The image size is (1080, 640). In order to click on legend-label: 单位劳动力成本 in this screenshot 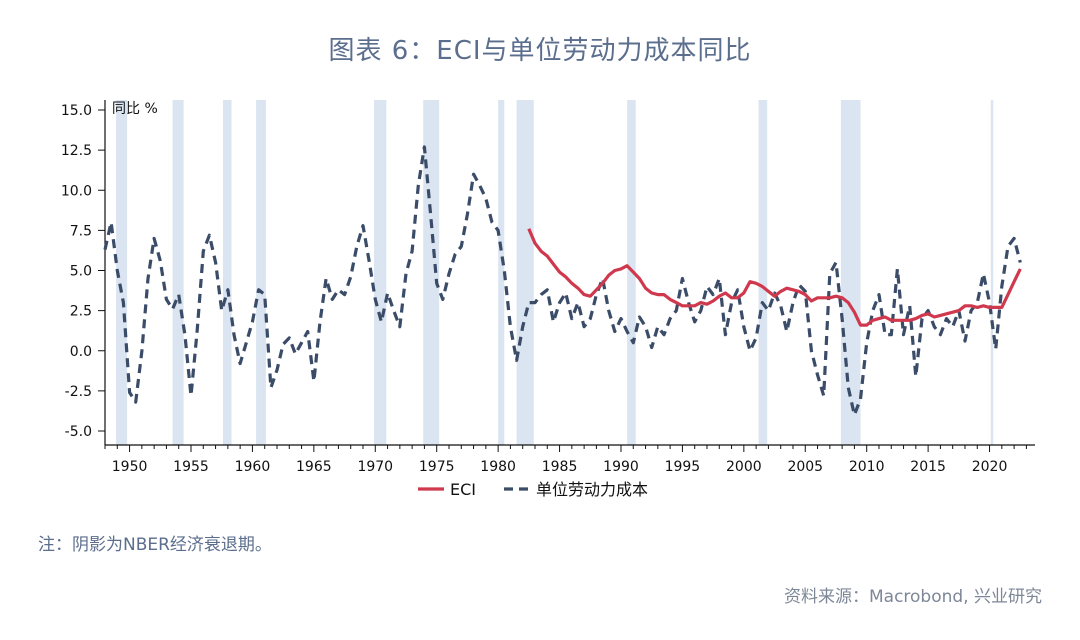, I will do `click(592, 489)`.